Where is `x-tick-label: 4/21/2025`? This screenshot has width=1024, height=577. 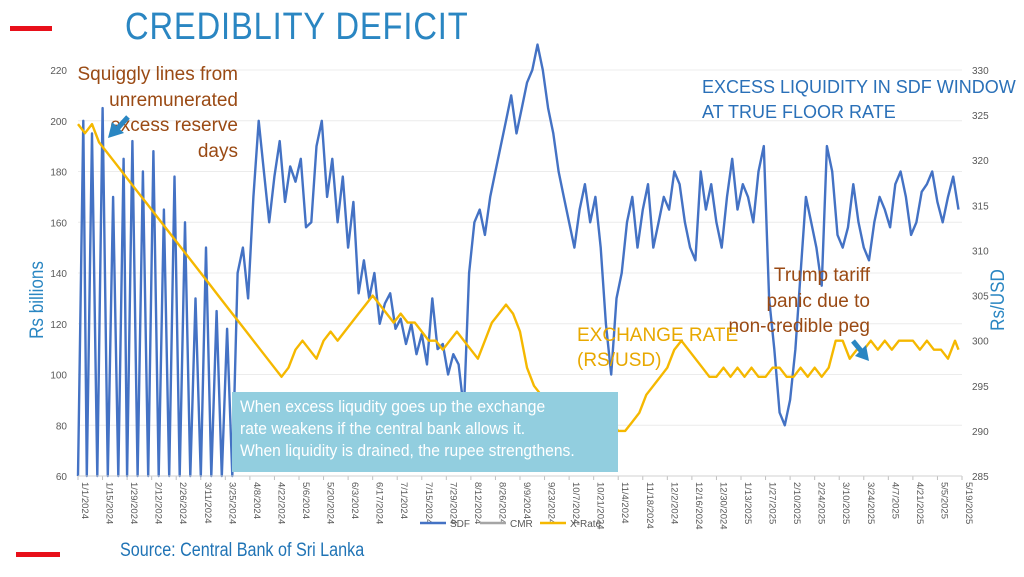 x-tick-label: 4/21/2025 is located at coordinates (919, 503).